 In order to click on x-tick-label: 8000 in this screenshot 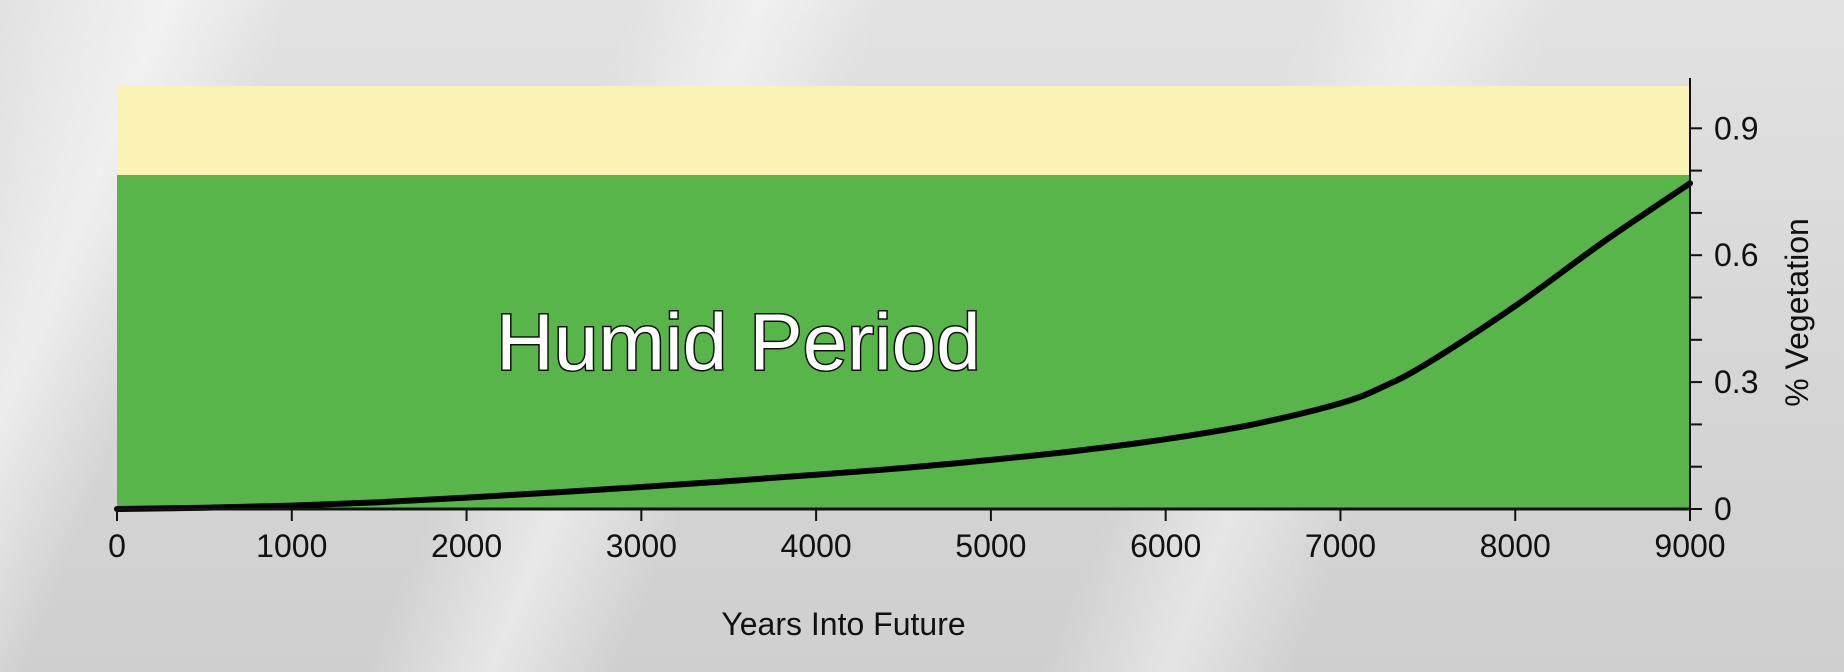, I will do `click(1515, 546)`.